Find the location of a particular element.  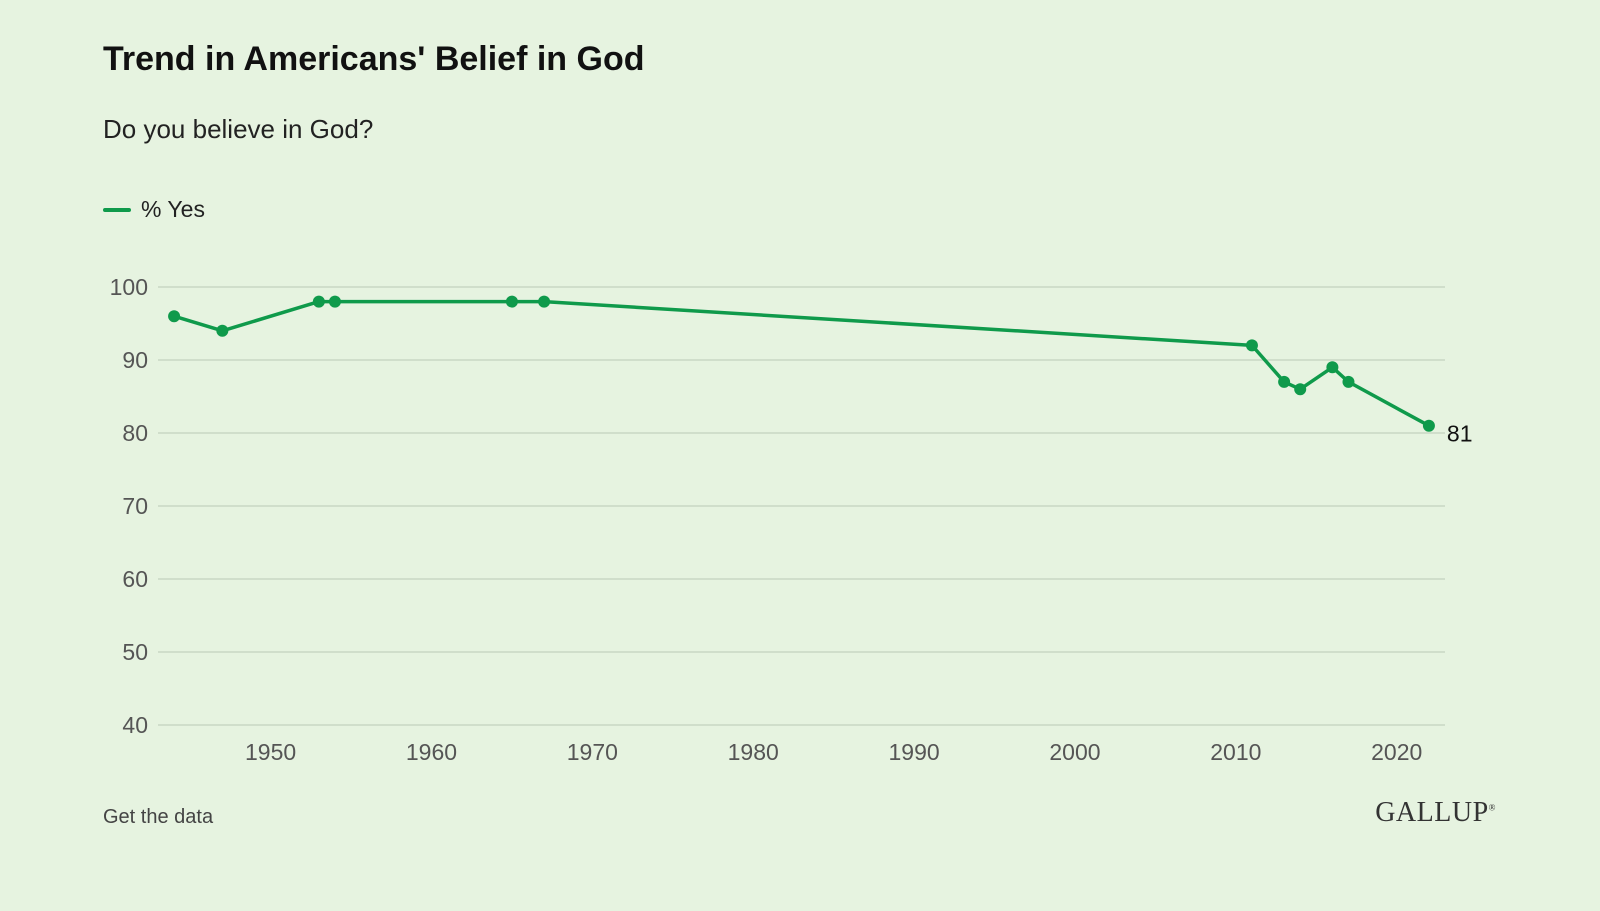

x-tick-label: 2000 is located at coordinates (1074, 752).